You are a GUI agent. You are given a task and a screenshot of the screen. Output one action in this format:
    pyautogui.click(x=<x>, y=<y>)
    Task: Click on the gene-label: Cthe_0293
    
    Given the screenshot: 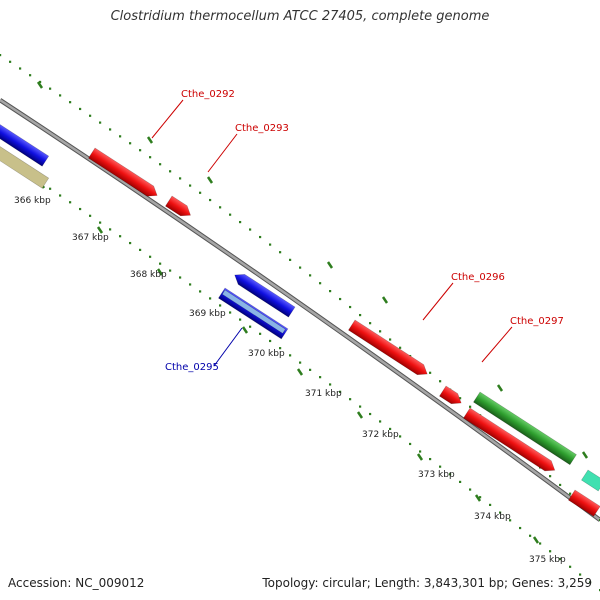 What is the action you would take?
    pyautogui.click(x=262, y=128)
    